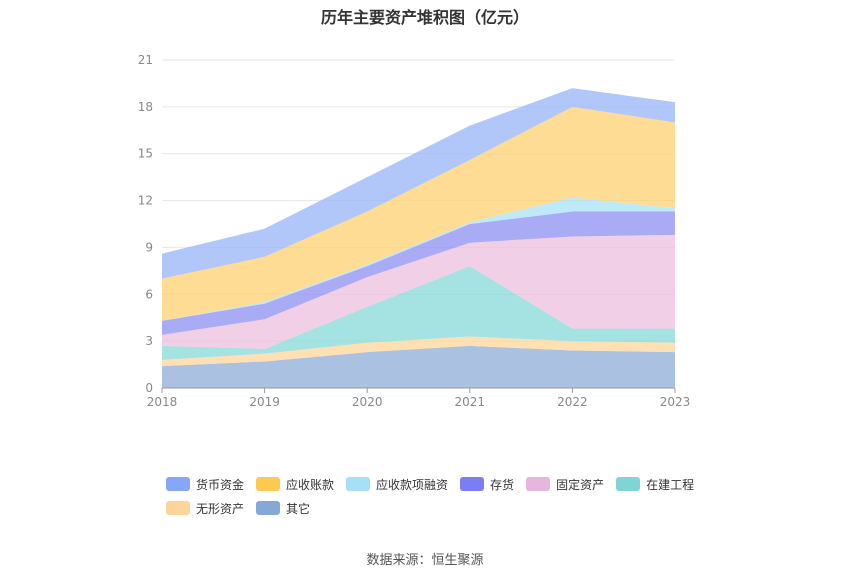 This screenshot has width=850, height=574. What do you see at coordinates (470, 402) in the screenshot?
I see `x-tick-label: 2021` at bounding box center [470, 402].